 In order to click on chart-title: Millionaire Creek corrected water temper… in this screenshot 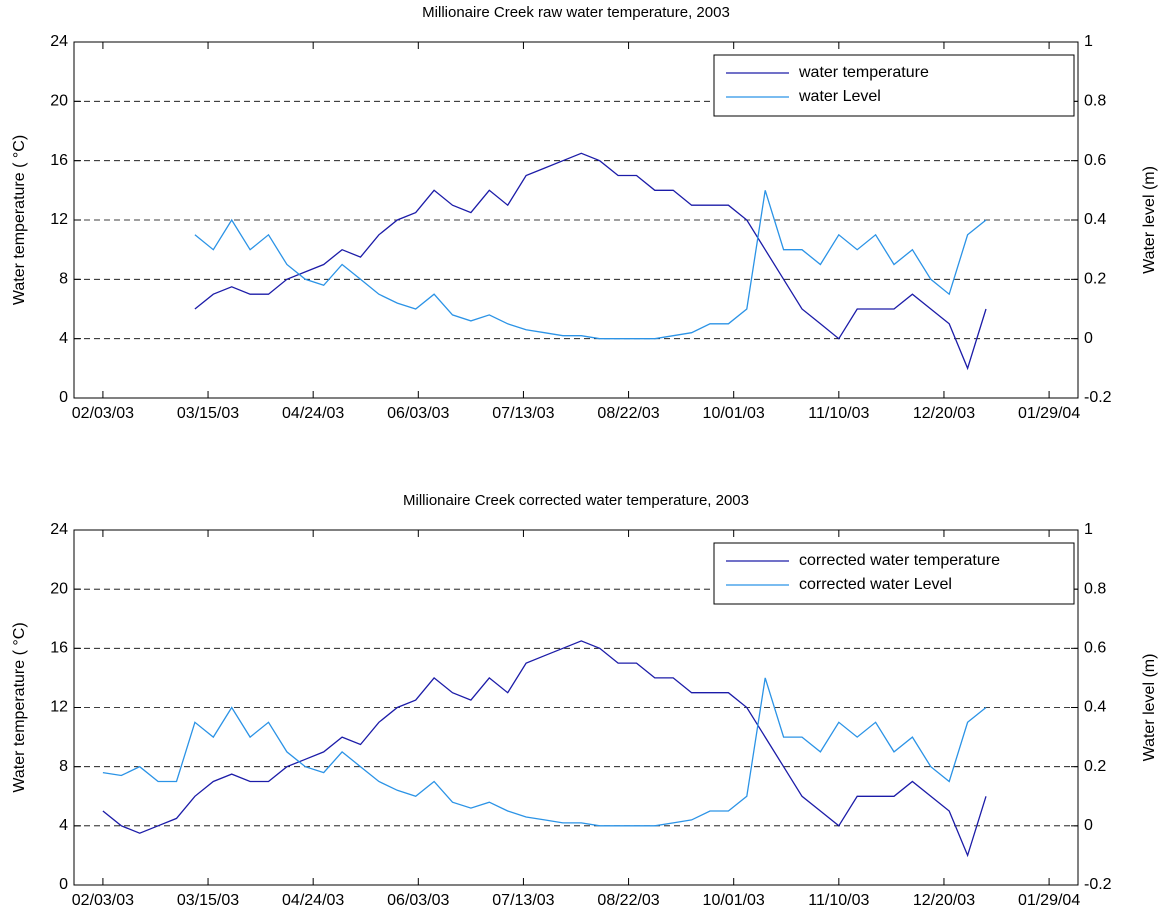, I will do `click(576, 500)`.